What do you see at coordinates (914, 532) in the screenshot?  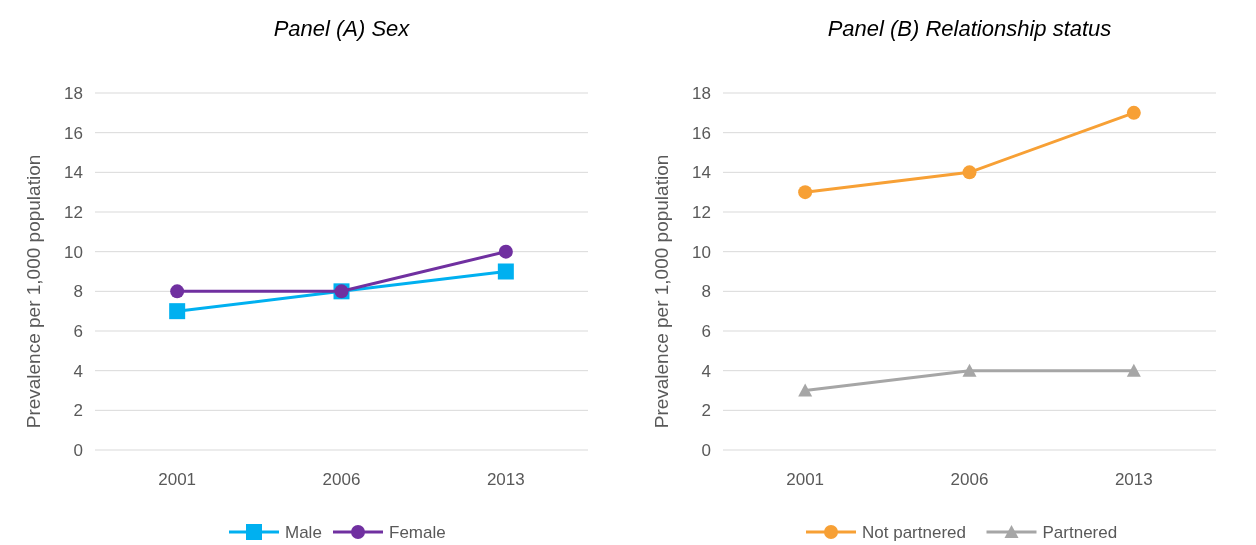 I see `legend-label: Not partnered` at bounding box center [914, 532].